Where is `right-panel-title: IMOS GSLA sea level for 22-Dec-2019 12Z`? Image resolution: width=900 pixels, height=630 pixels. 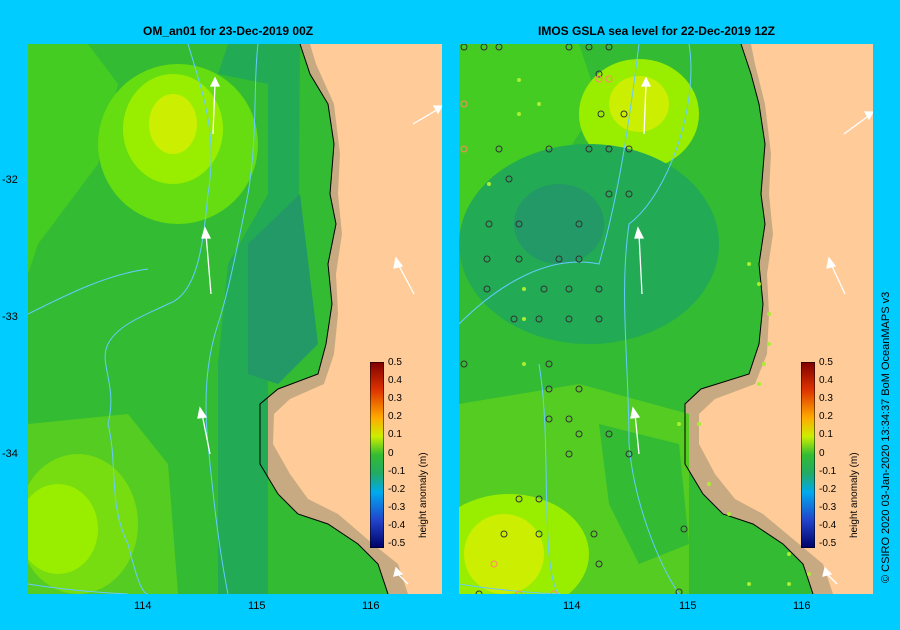
right-panel-title: IMOS GSLA sea level for 22-Dec-2019 12Z is located at coordinates (656, 31).